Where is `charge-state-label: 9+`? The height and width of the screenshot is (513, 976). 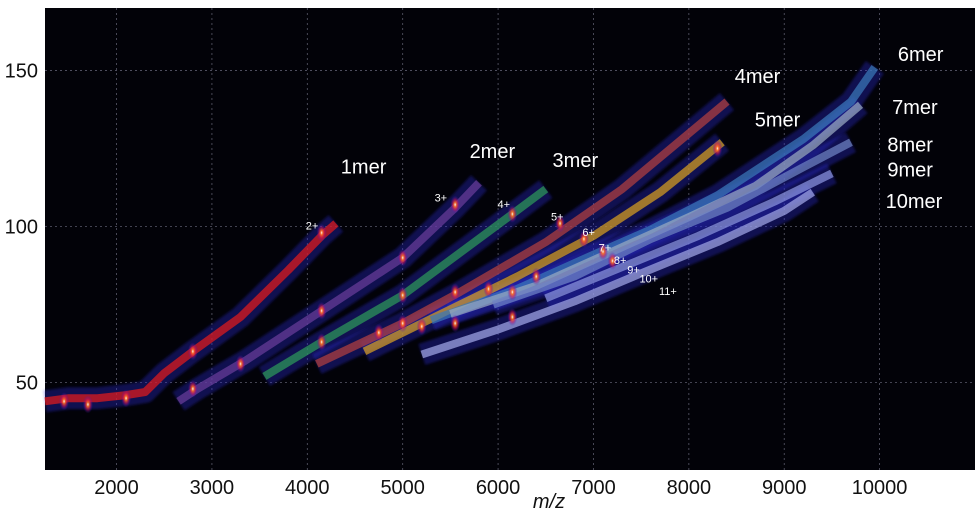 charge-state-label: 9+ is located at coordinates (633, 270).